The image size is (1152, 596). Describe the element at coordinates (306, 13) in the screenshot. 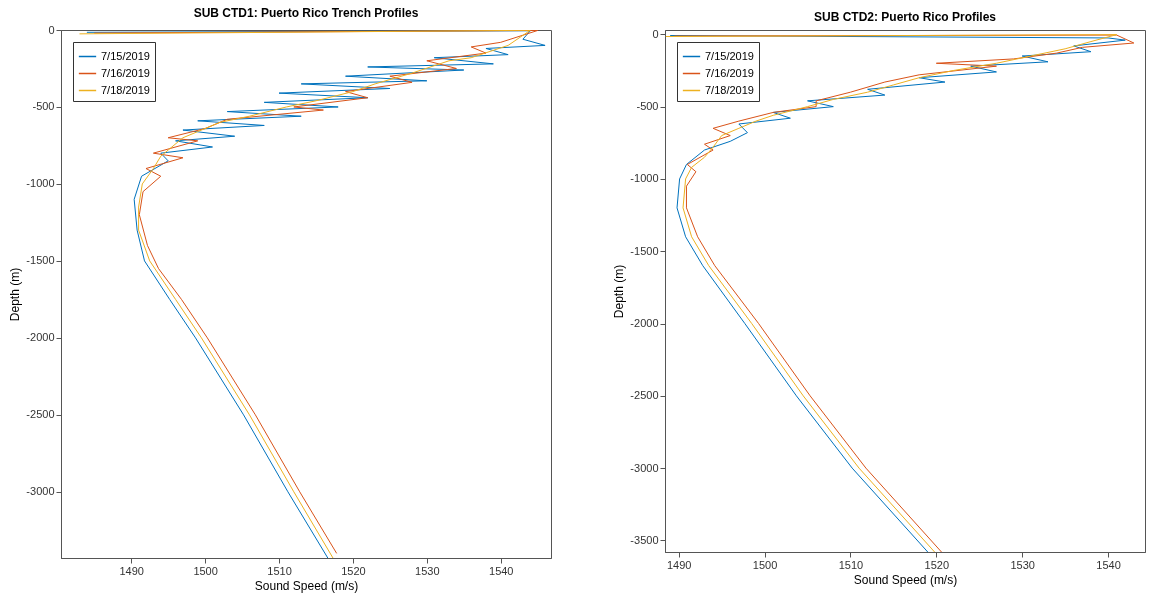

I see `chart-title: SUB CTD1: Puerto Rico Trench Profiles` at that location.